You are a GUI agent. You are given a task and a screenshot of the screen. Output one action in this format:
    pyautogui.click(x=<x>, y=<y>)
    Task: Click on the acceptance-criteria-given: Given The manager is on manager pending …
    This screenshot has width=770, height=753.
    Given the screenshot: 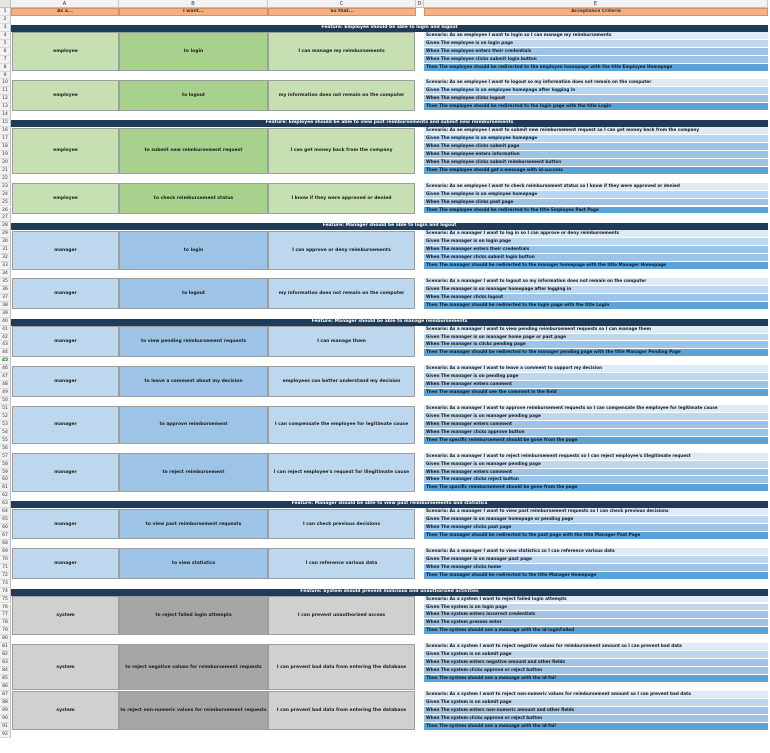 What is the action you would take?
    pyautogui.click(x=596, y=416)
    